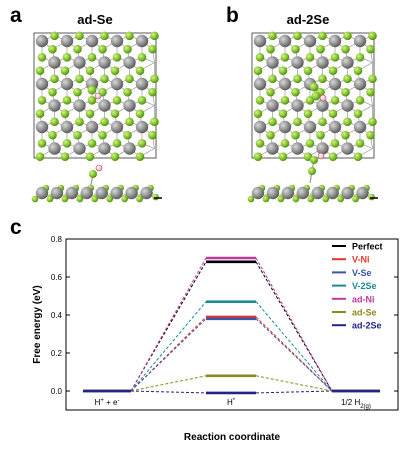  What do you see at coordinates (57, 315) in the screenshot?
I see `y-tick-label: 0.4` at bounding box center [57, 315].